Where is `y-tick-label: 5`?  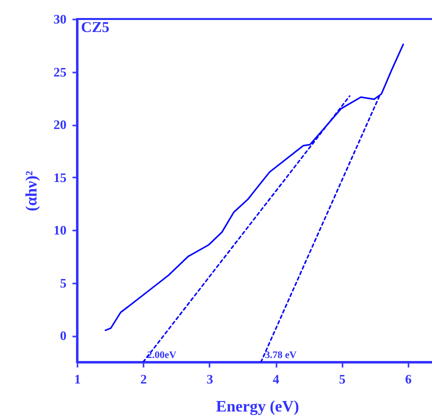 y-tick-label: 5 is located at coordinates (63, 282).